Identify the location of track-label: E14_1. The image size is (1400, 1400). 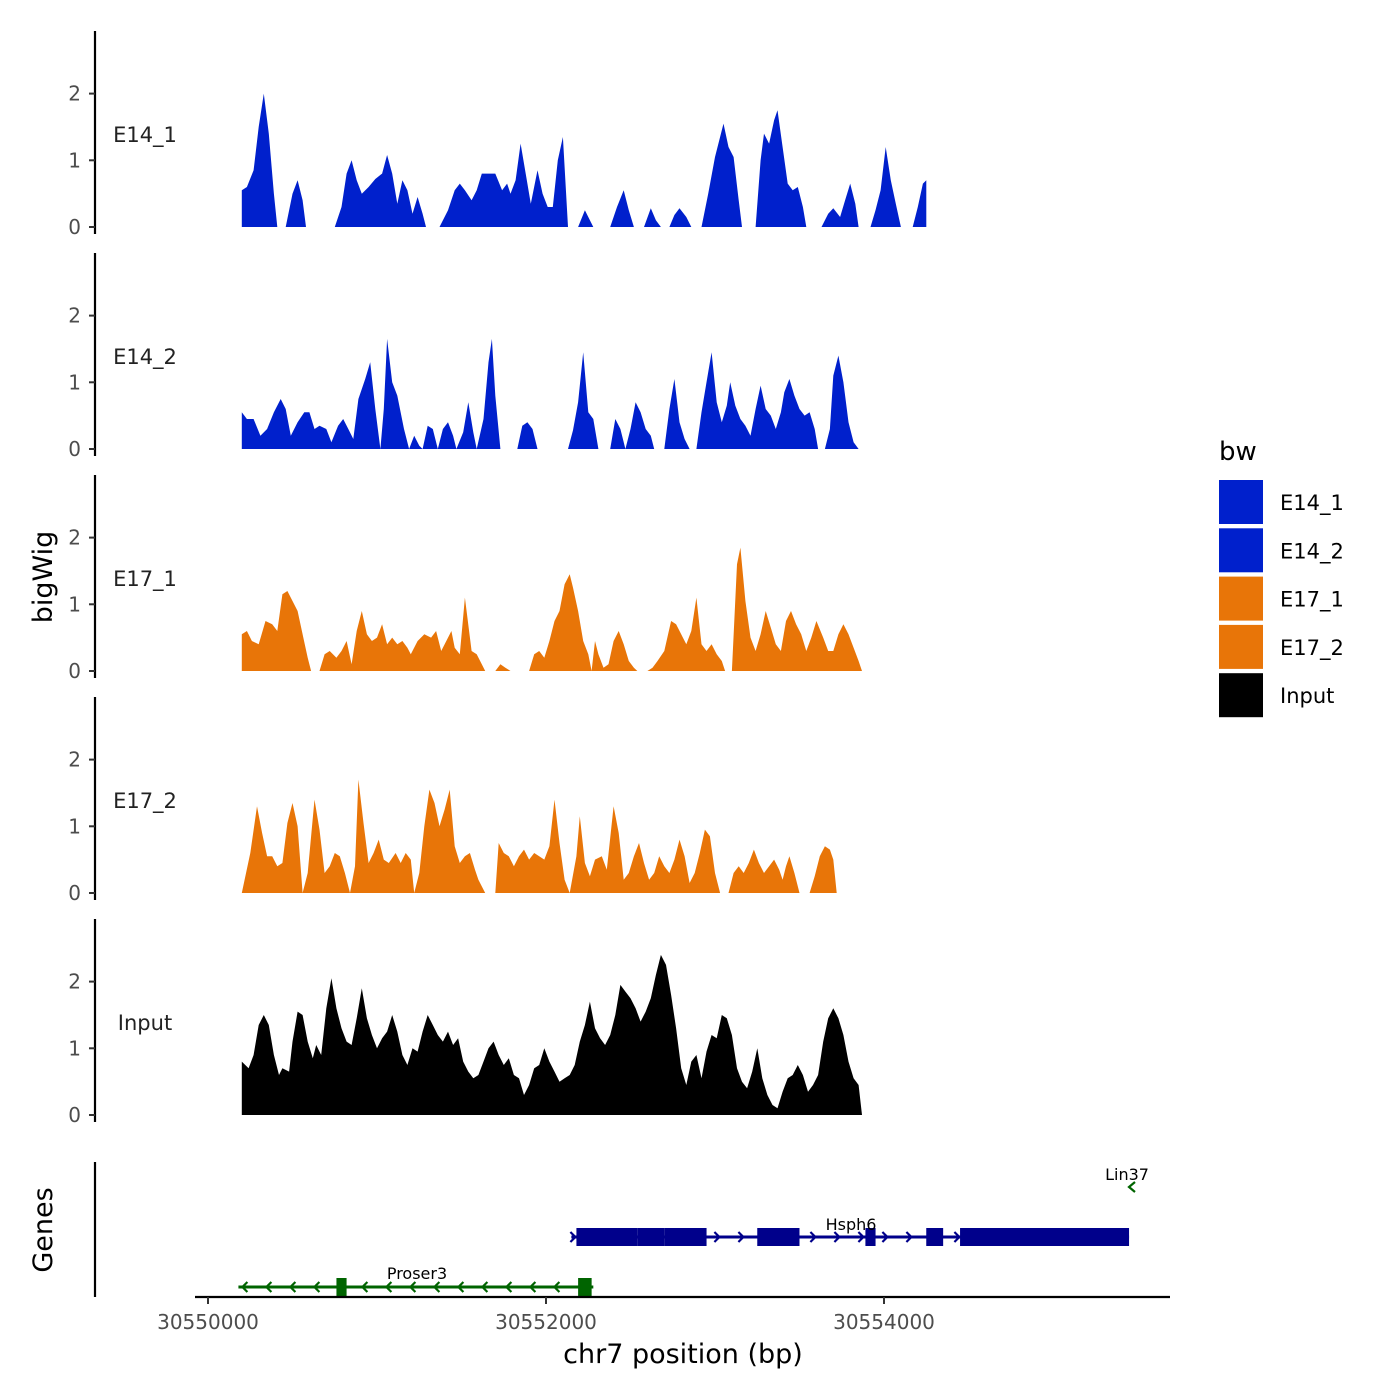
(145, 135).